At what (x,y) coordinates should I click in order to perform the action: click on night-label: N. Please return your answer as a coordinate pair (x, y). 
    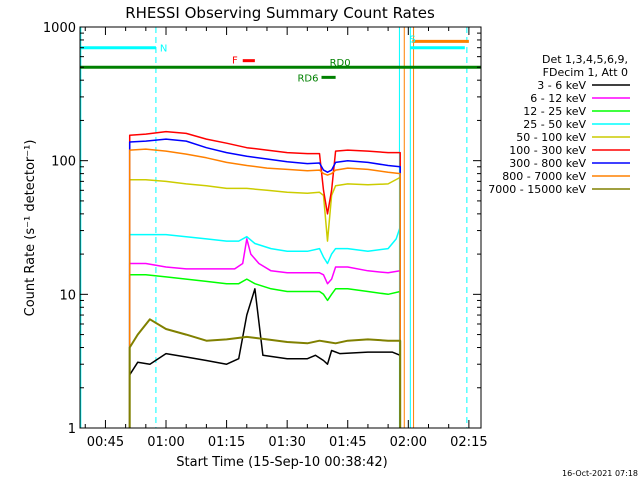
    Looking at the image, I should click on (163, 49).